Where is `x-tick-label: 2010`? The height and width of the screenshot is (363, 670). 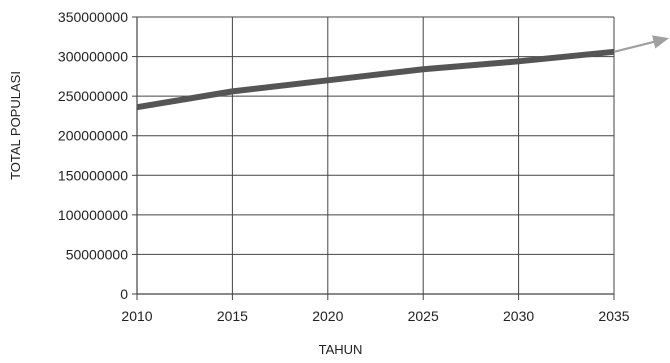
x-tick-label: 2010 is located at coordinates (136, 316).